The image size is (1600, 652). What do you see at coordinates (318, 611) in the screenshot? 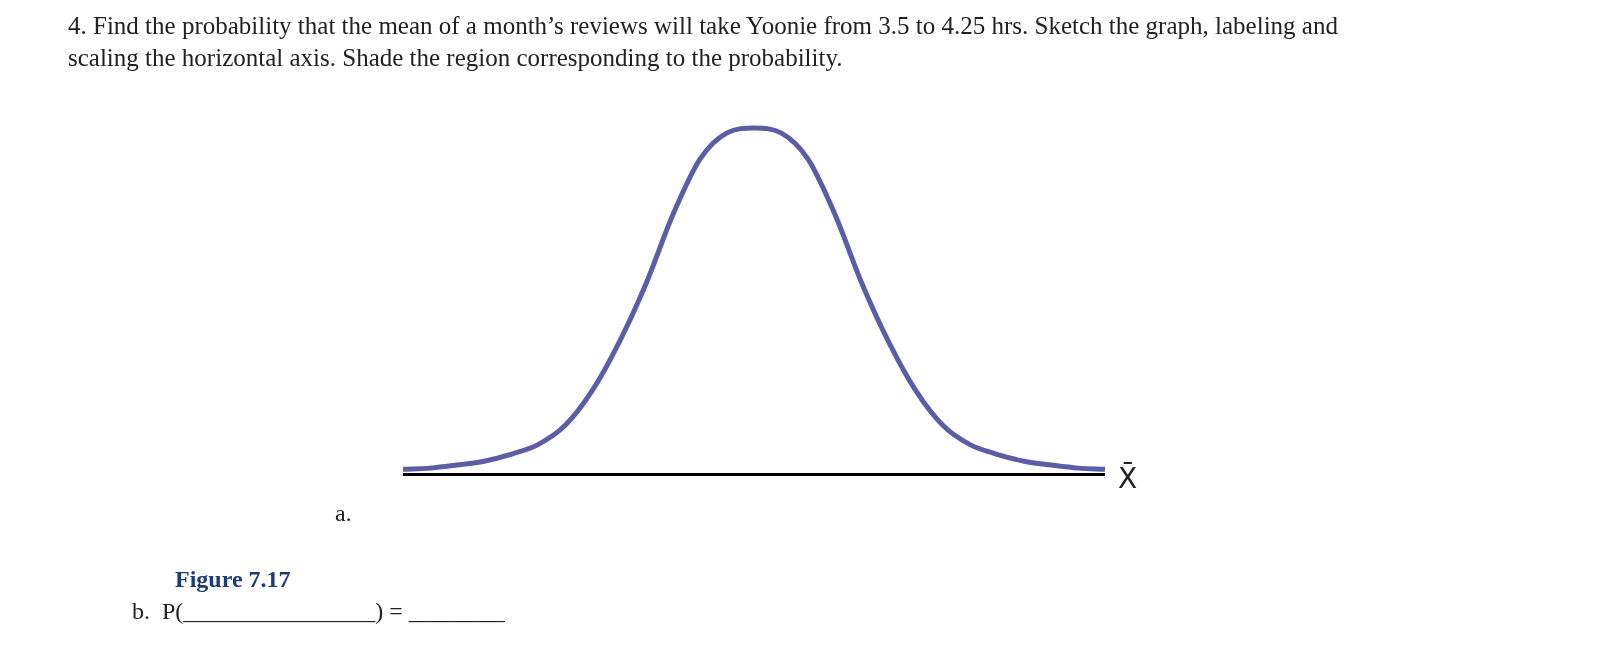
I see `text: b. P(________________) = ________` at bounding box center [318, 611].